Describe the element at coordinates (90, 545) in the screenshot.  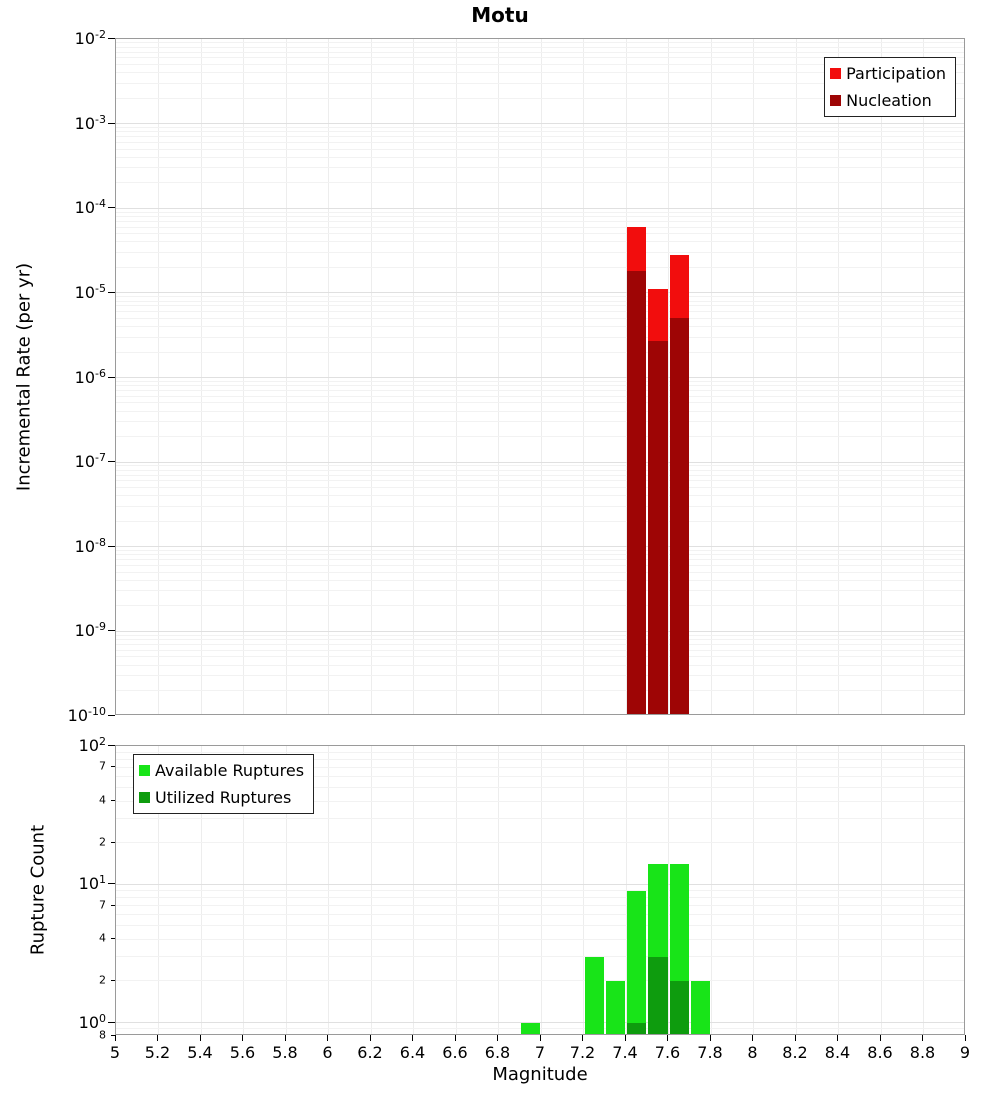
I see `y-tick-label: 10⁻⁸` at that location.